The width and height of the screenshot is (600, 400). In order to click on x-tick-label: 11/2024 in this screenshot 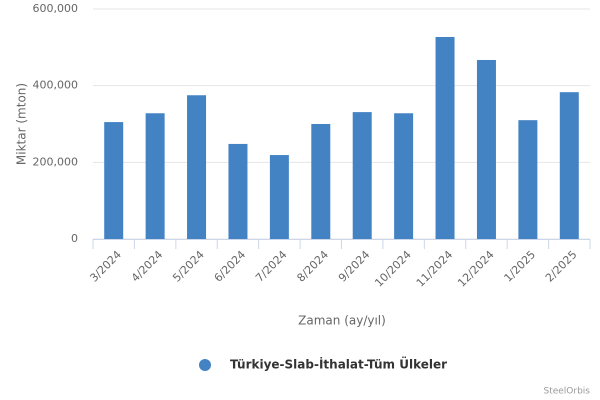, I will do `click(435, 269)`.